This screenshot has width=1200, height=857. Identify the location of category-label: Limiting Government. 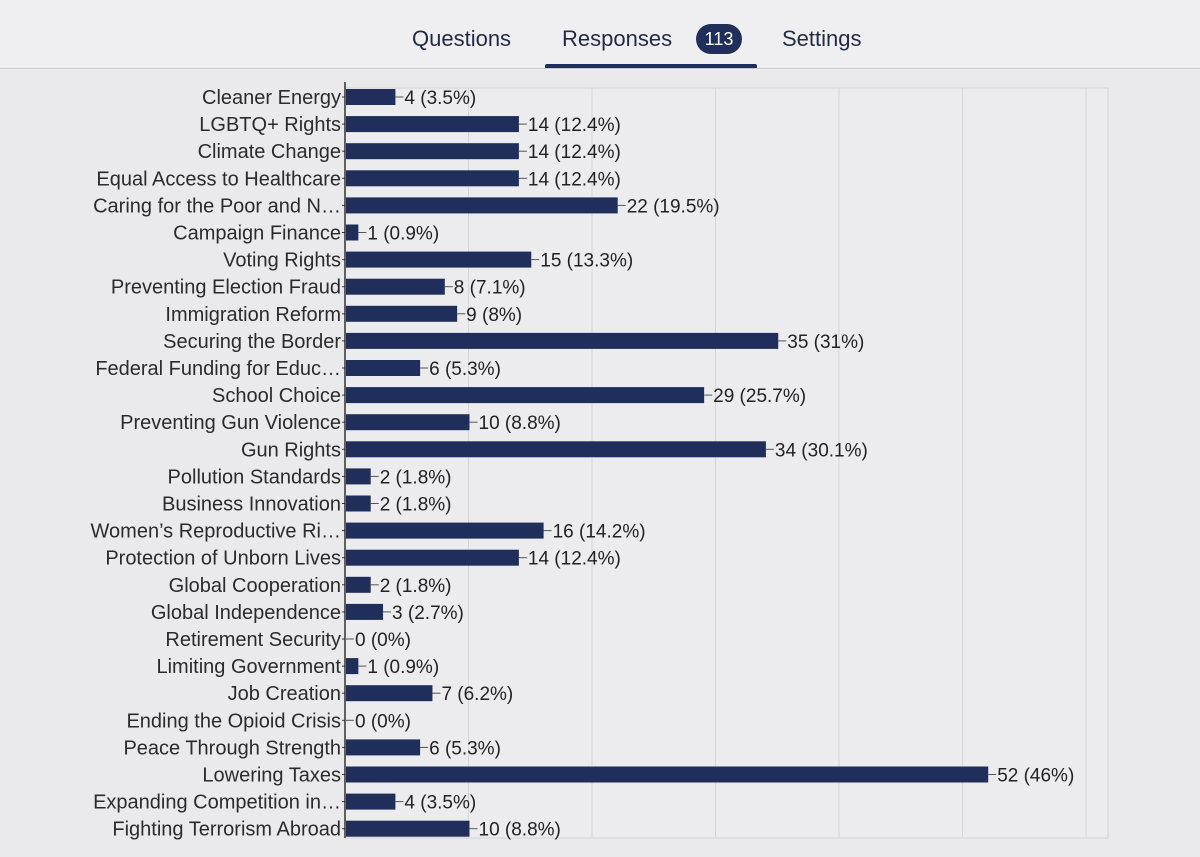
(248, 667).